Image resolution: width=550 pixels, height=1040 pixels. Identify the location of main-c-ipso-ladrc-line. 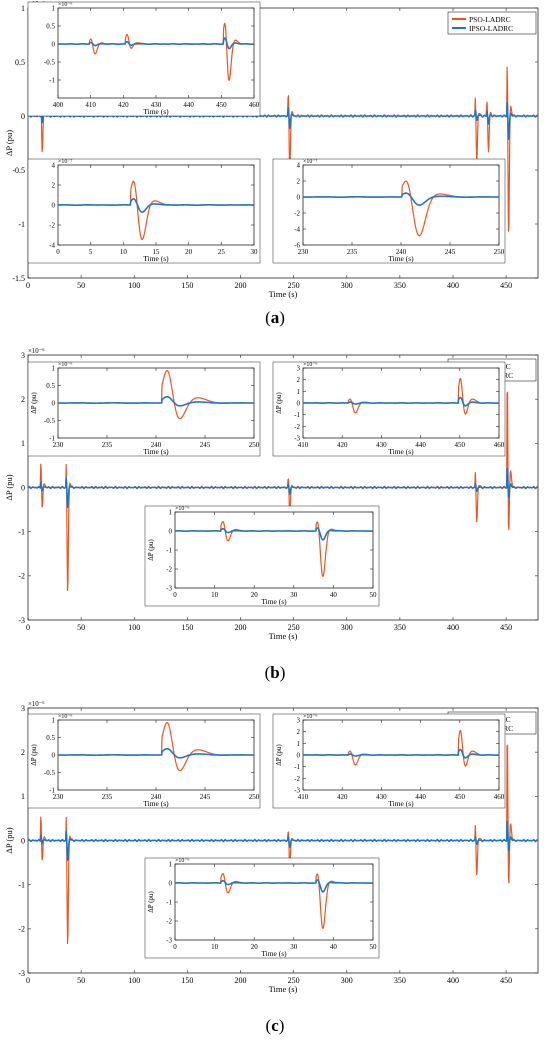
(283, 841).